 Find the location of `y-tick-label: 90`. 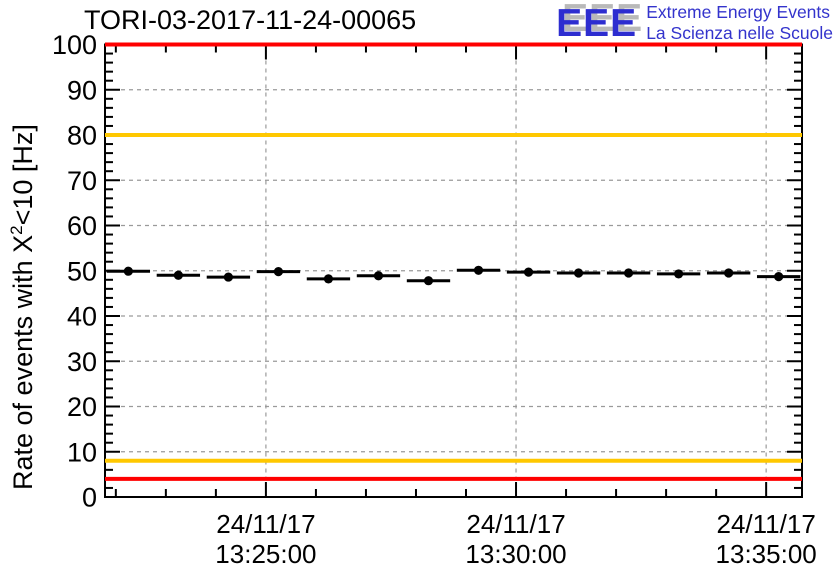

y-tick-label: 90 is located at coordinates (82, 90).